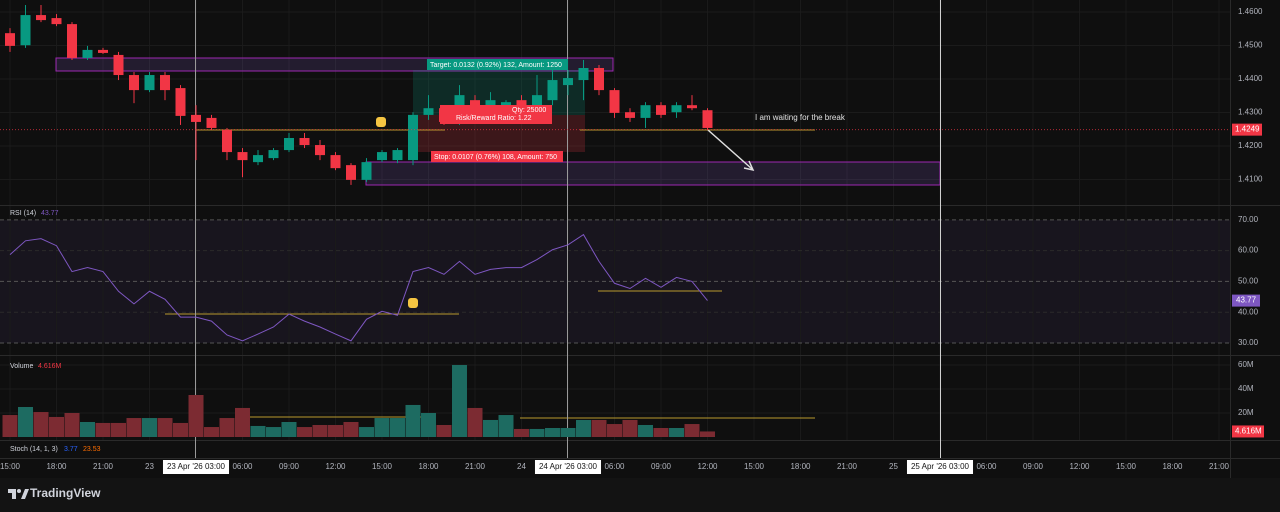 The height and width of the screenshot is (512, 1280). What do you see at coordinates (800, 466) in the screenshot?
I see `x-tick-label: 18:00` at bounding box center [800, 466].